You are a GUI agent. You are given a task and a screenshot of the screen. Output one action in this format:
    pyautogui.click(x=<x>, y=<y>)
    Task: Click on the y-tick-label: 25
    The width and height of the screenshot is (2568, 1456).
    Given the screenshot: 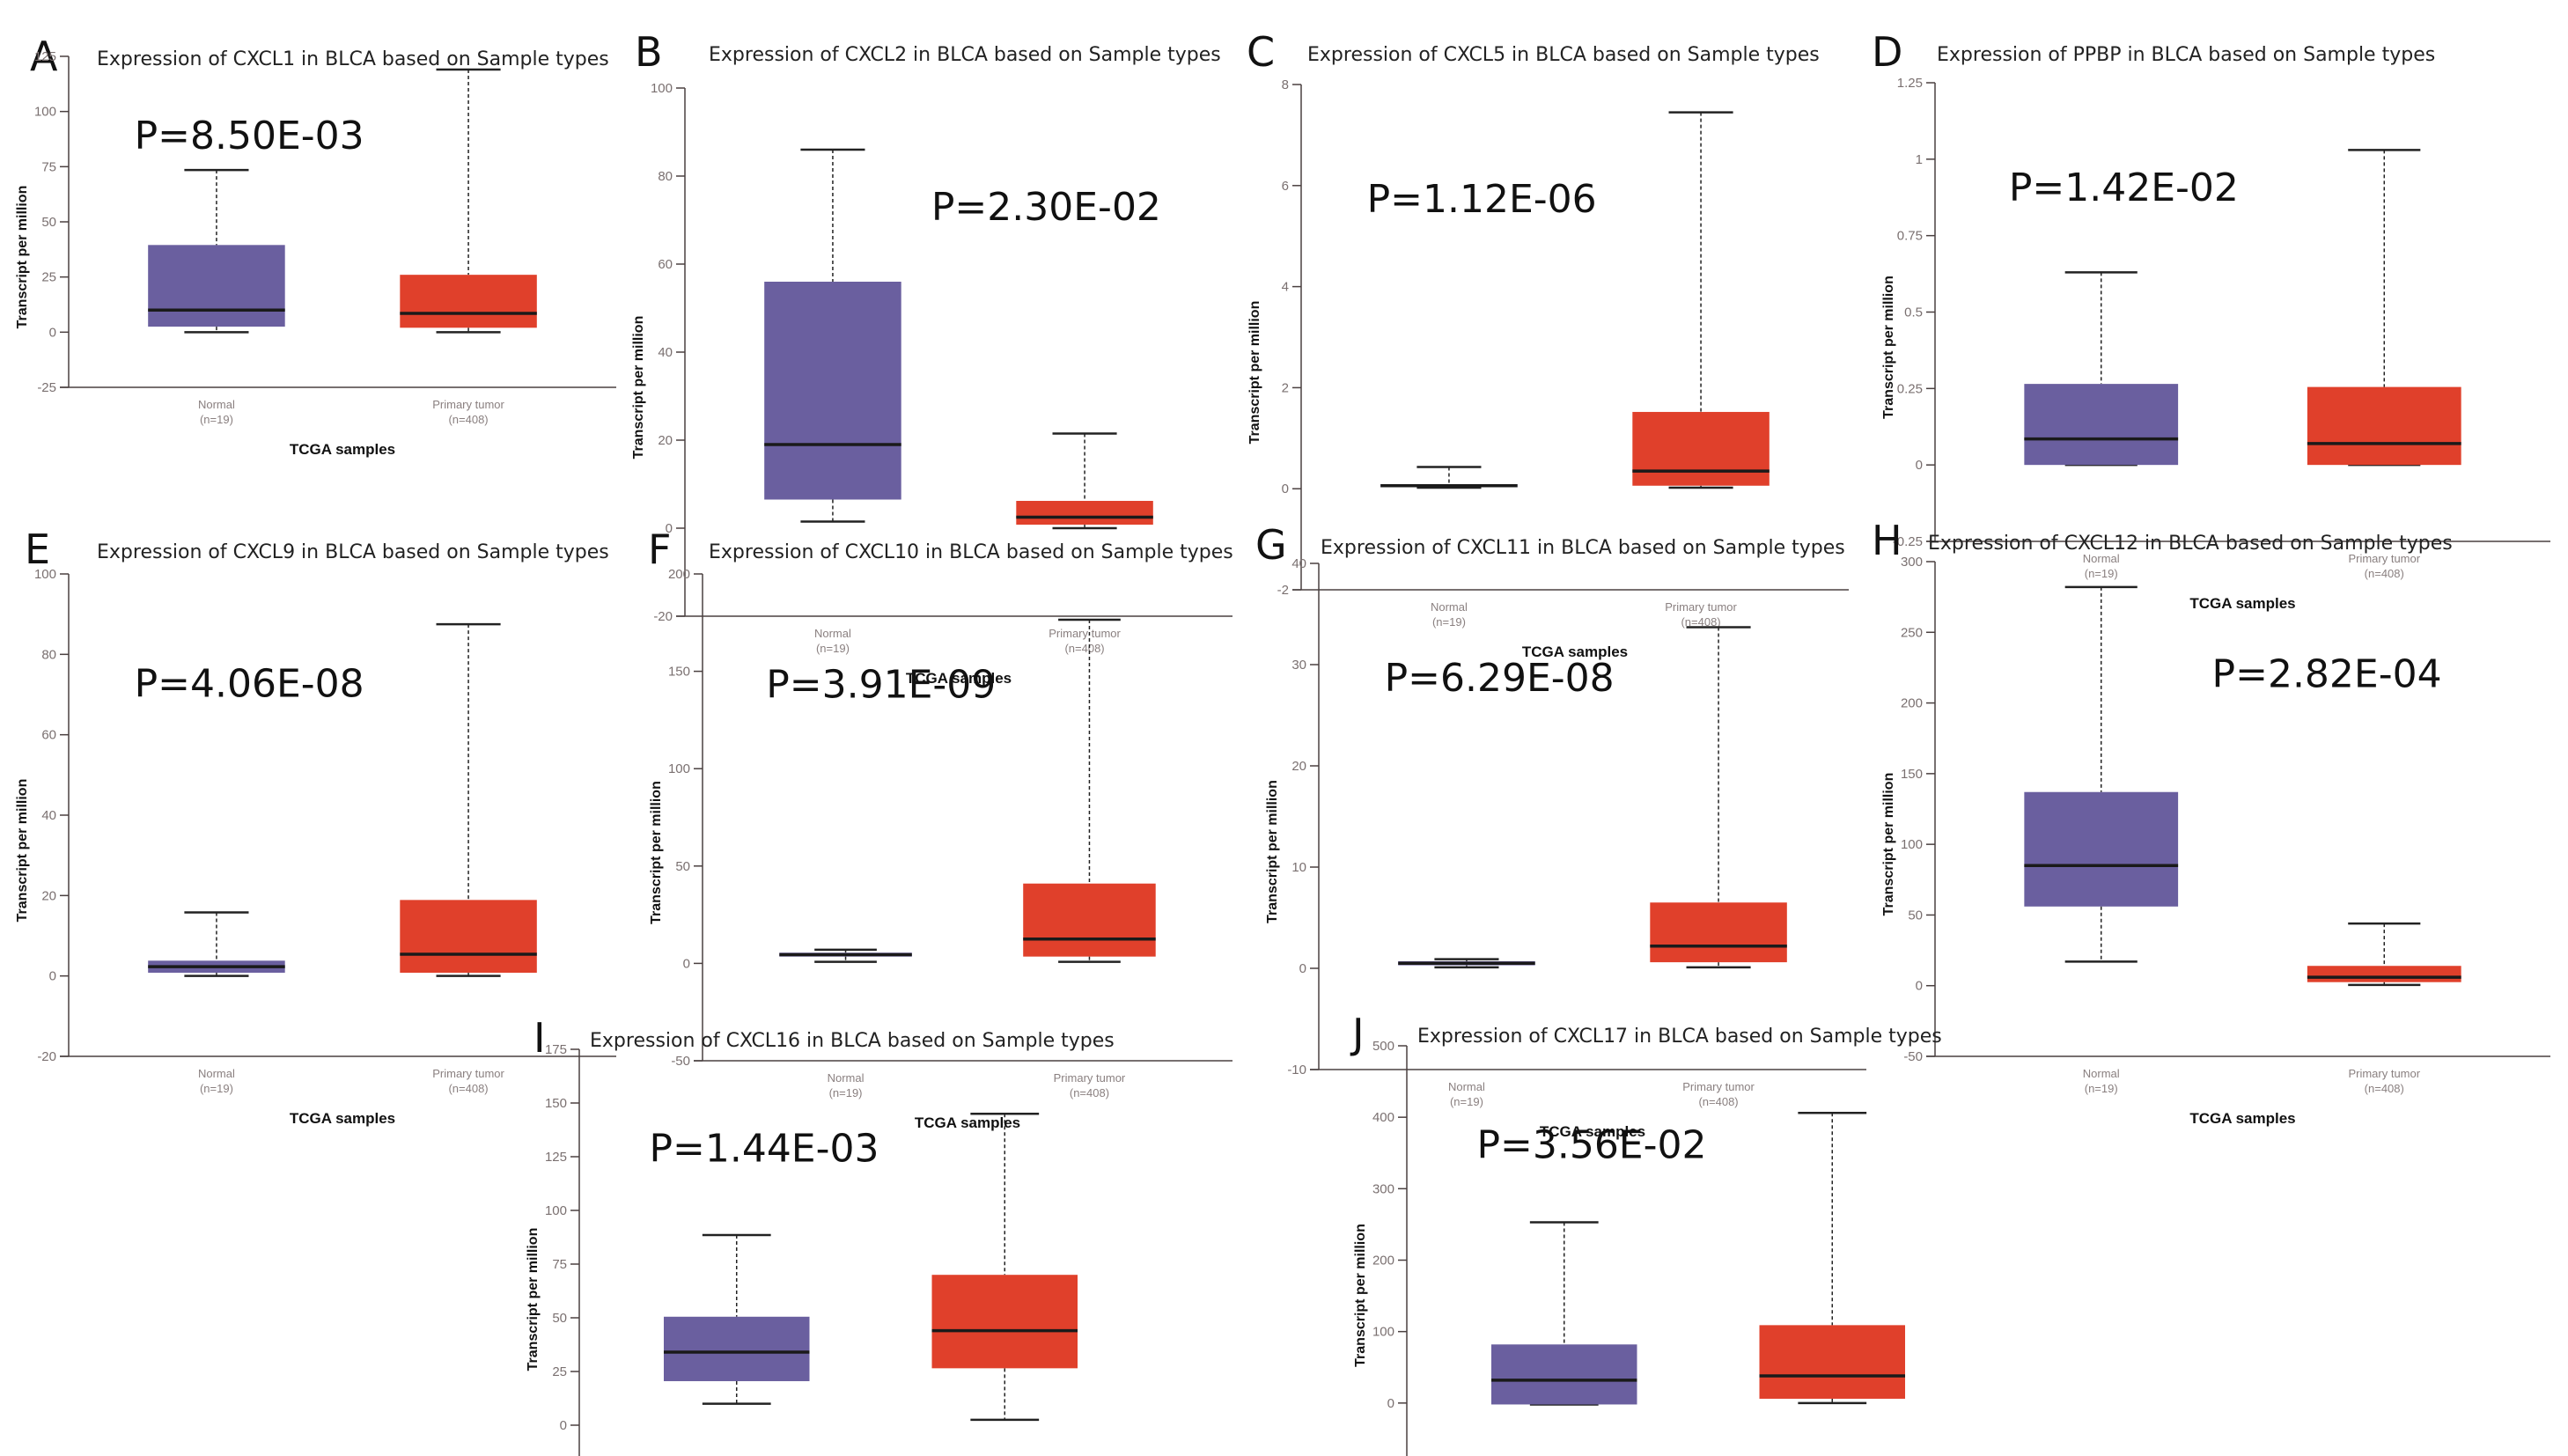 What is the action you would take?
    pyautogui.click(x=48, y=277)
    